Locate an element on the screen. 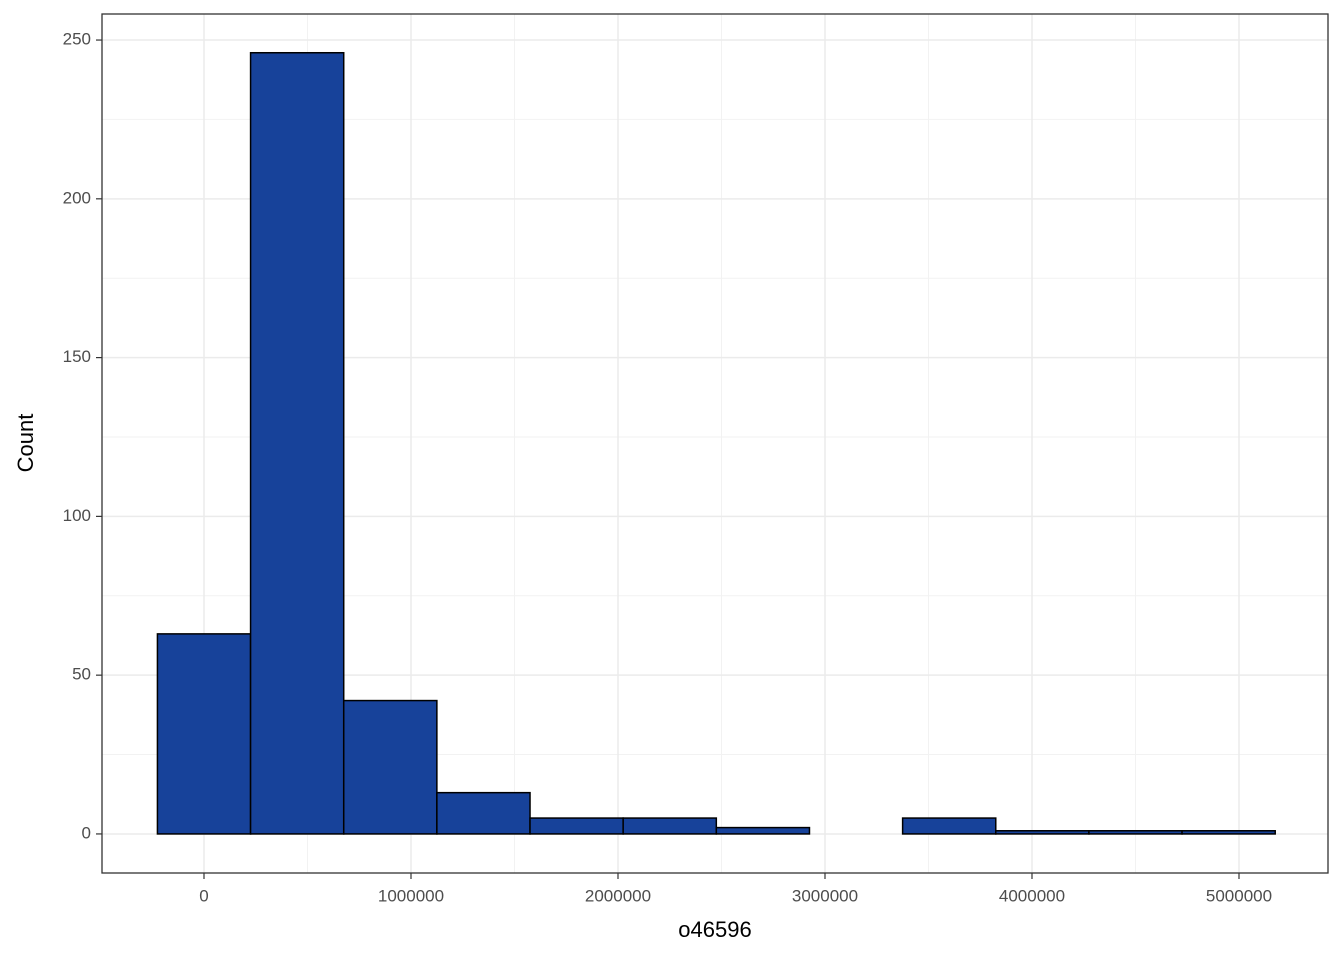 This screenshot has width=1344, height=960. x-axis-title: o46596 is located at coordinates (714, 929).